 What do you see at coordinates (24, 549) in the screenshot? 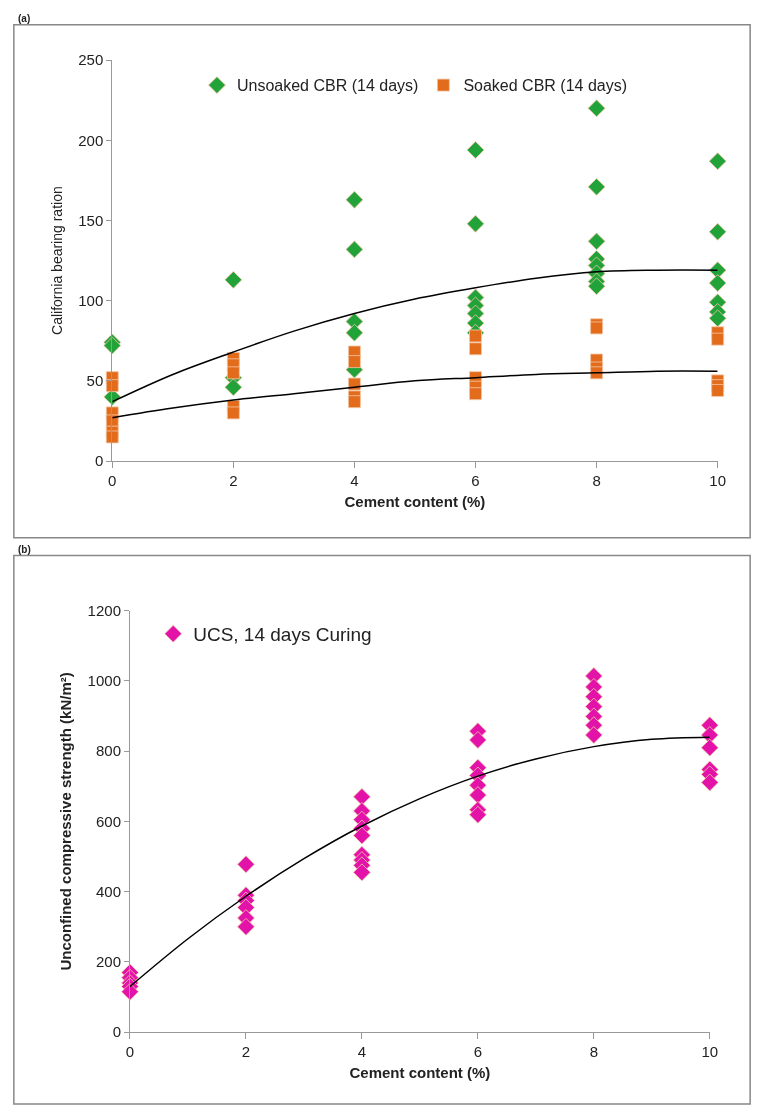
I see `text: (b)` at bounding box center [24, 549].